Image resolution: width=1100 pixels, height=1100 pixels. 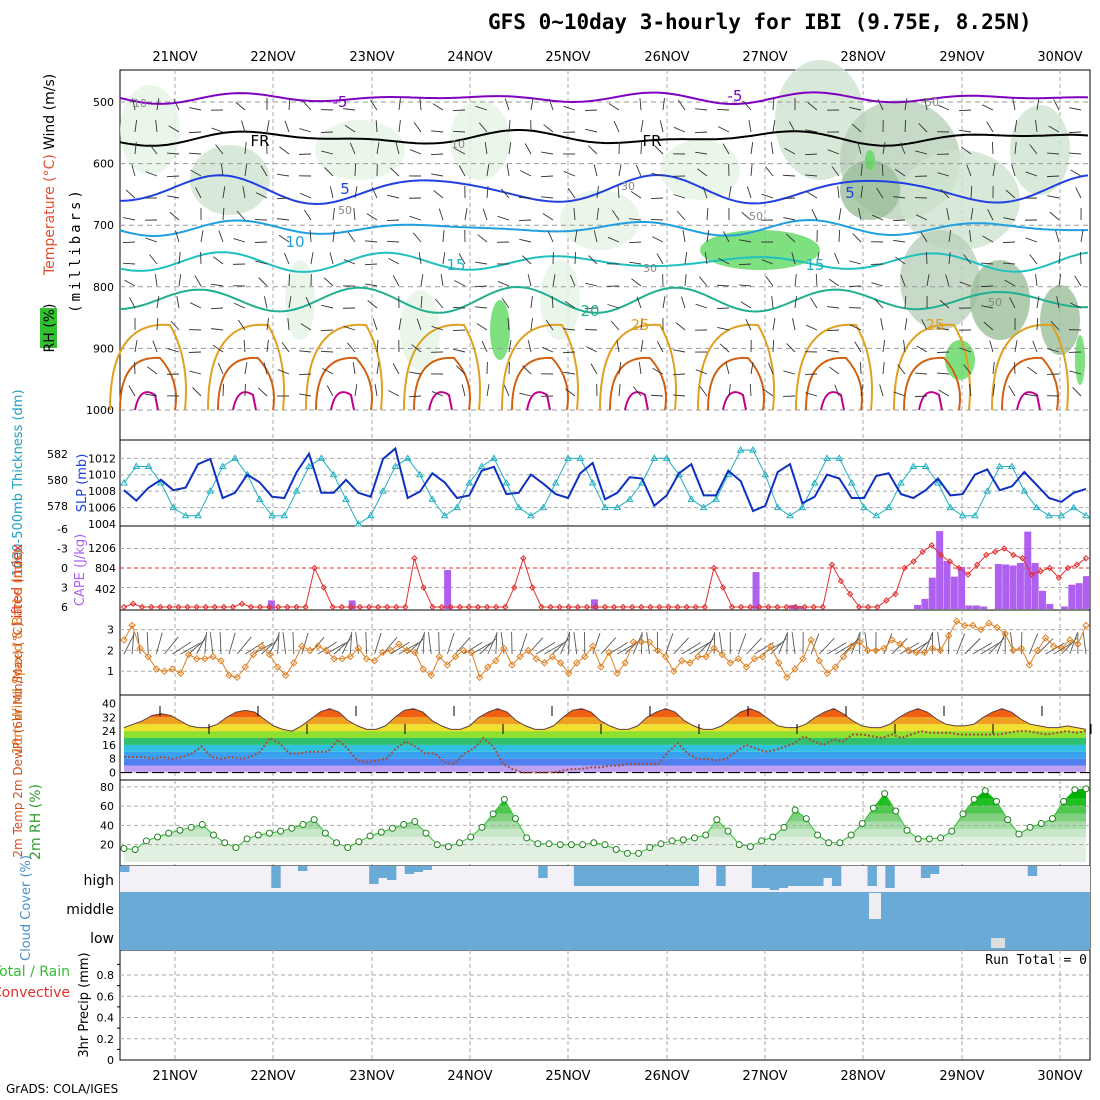 What do you see at coordinates (57, 506) in the screenshot?
I see `thickness-tick-label: 578` at bounding box center [57, 506].